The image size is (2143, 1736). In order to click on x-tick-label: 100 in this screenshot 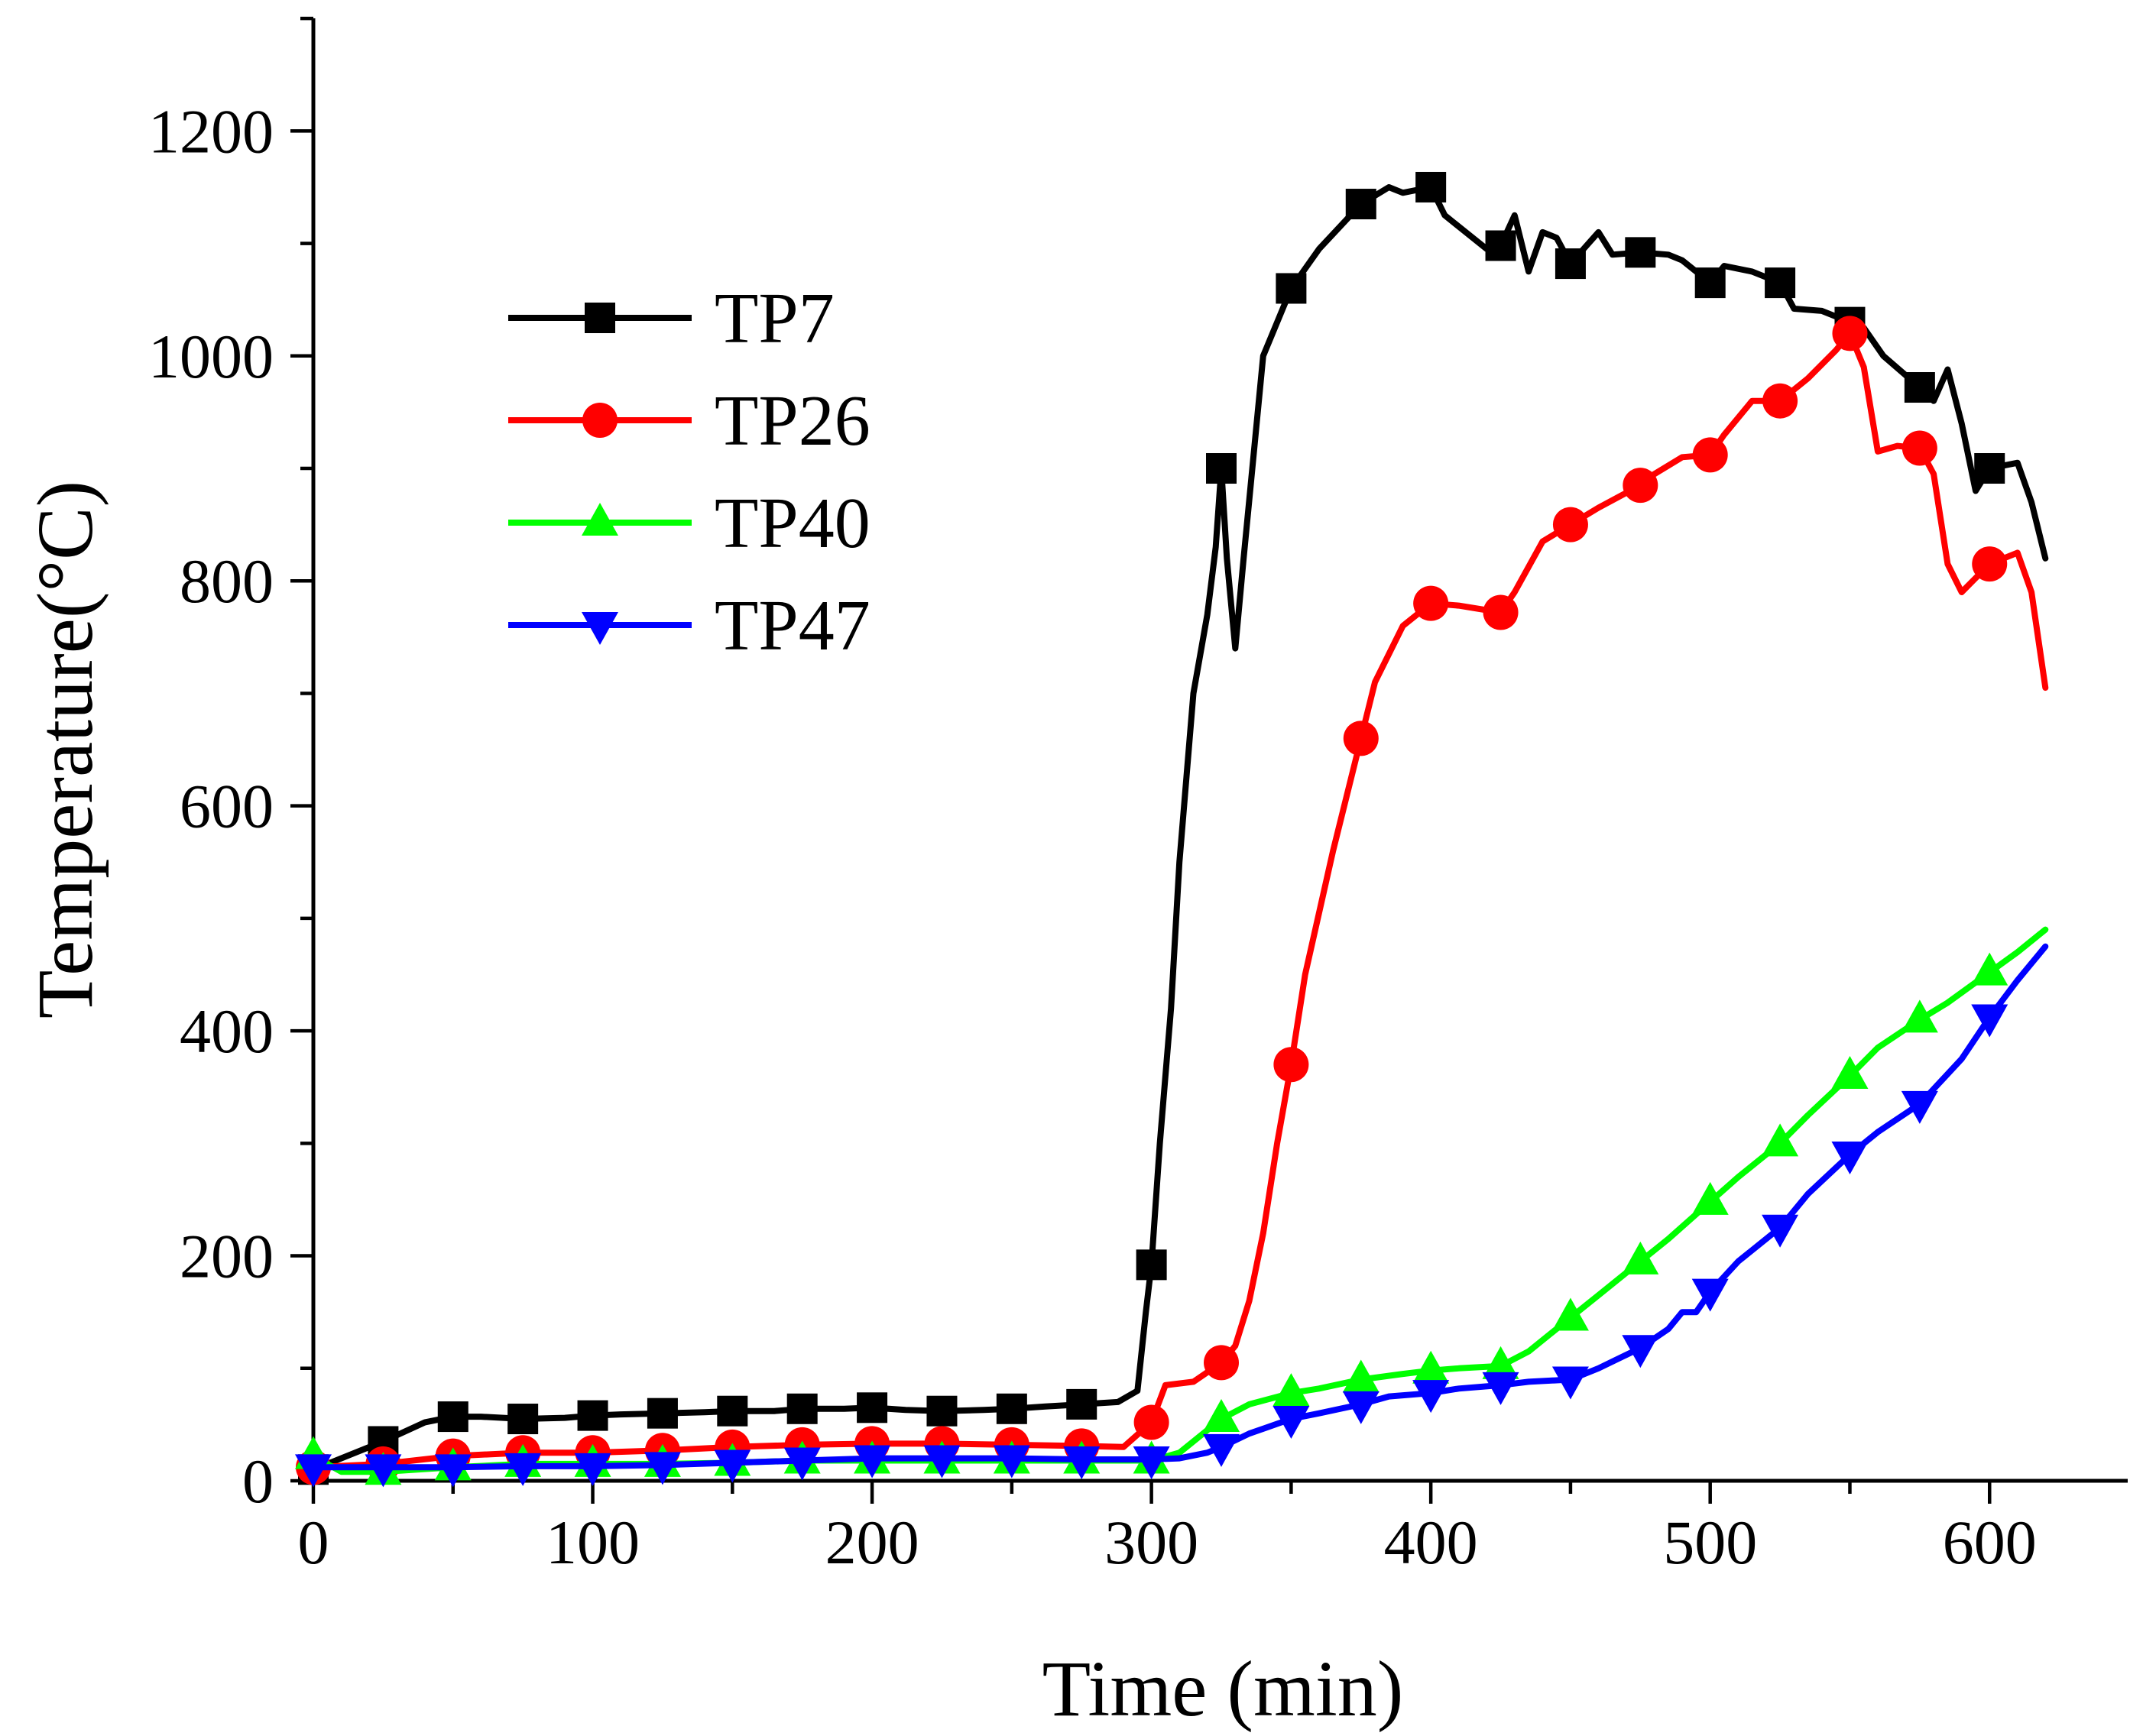, I will do `click(593, 1542)`.